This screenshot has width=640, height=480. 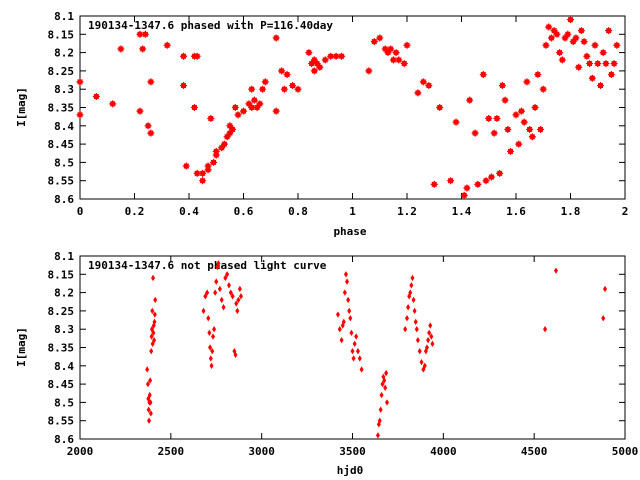 I want to click on phased-xtick-label: 1.4, so click(x=462, y=211).